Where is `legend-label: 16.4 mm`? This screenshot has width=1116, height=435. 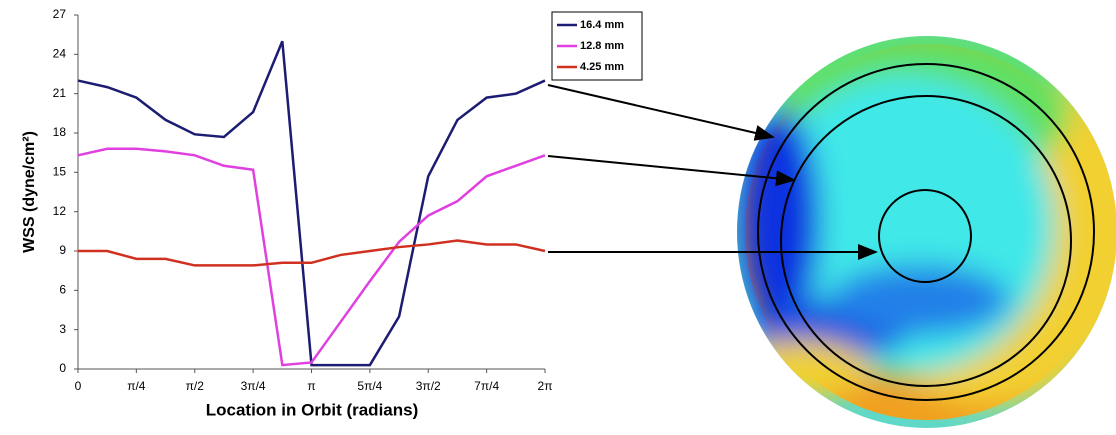 legend-label: 16.4 mm is located at coordinates (602, 25).